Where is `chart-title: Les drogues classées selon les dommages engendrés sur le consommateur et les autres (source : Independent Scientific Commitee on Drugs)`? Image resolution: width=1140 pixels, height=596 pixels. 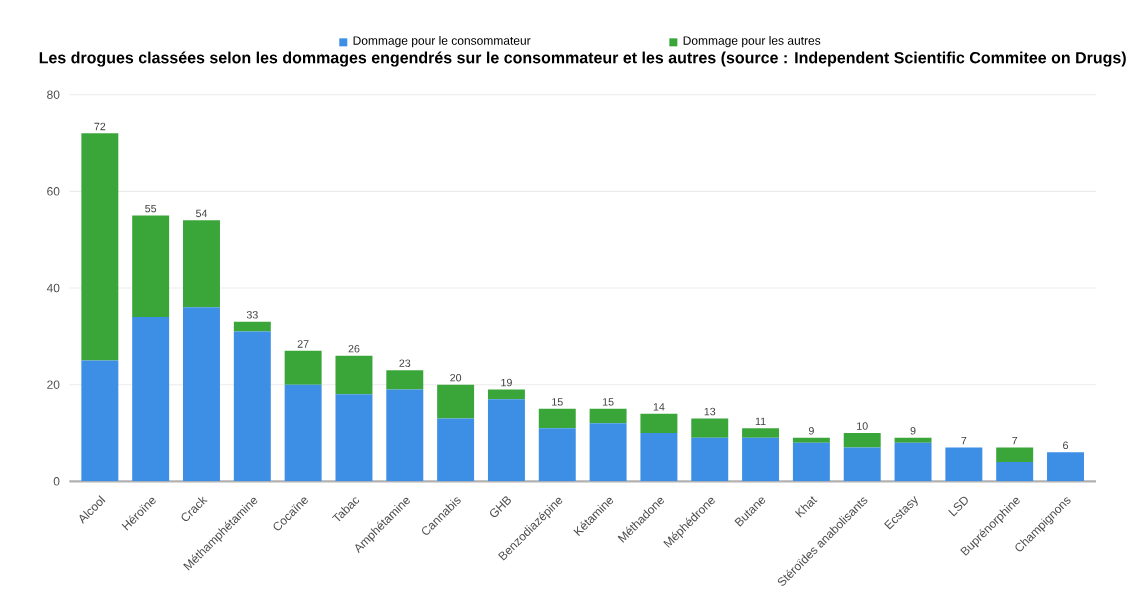 chart-title: Les drogues classées selon les dommages engendrés sur le consommateur et les autres (source : Independent Scientific Commitee on Drugs) is located at coordinates (582, 59).